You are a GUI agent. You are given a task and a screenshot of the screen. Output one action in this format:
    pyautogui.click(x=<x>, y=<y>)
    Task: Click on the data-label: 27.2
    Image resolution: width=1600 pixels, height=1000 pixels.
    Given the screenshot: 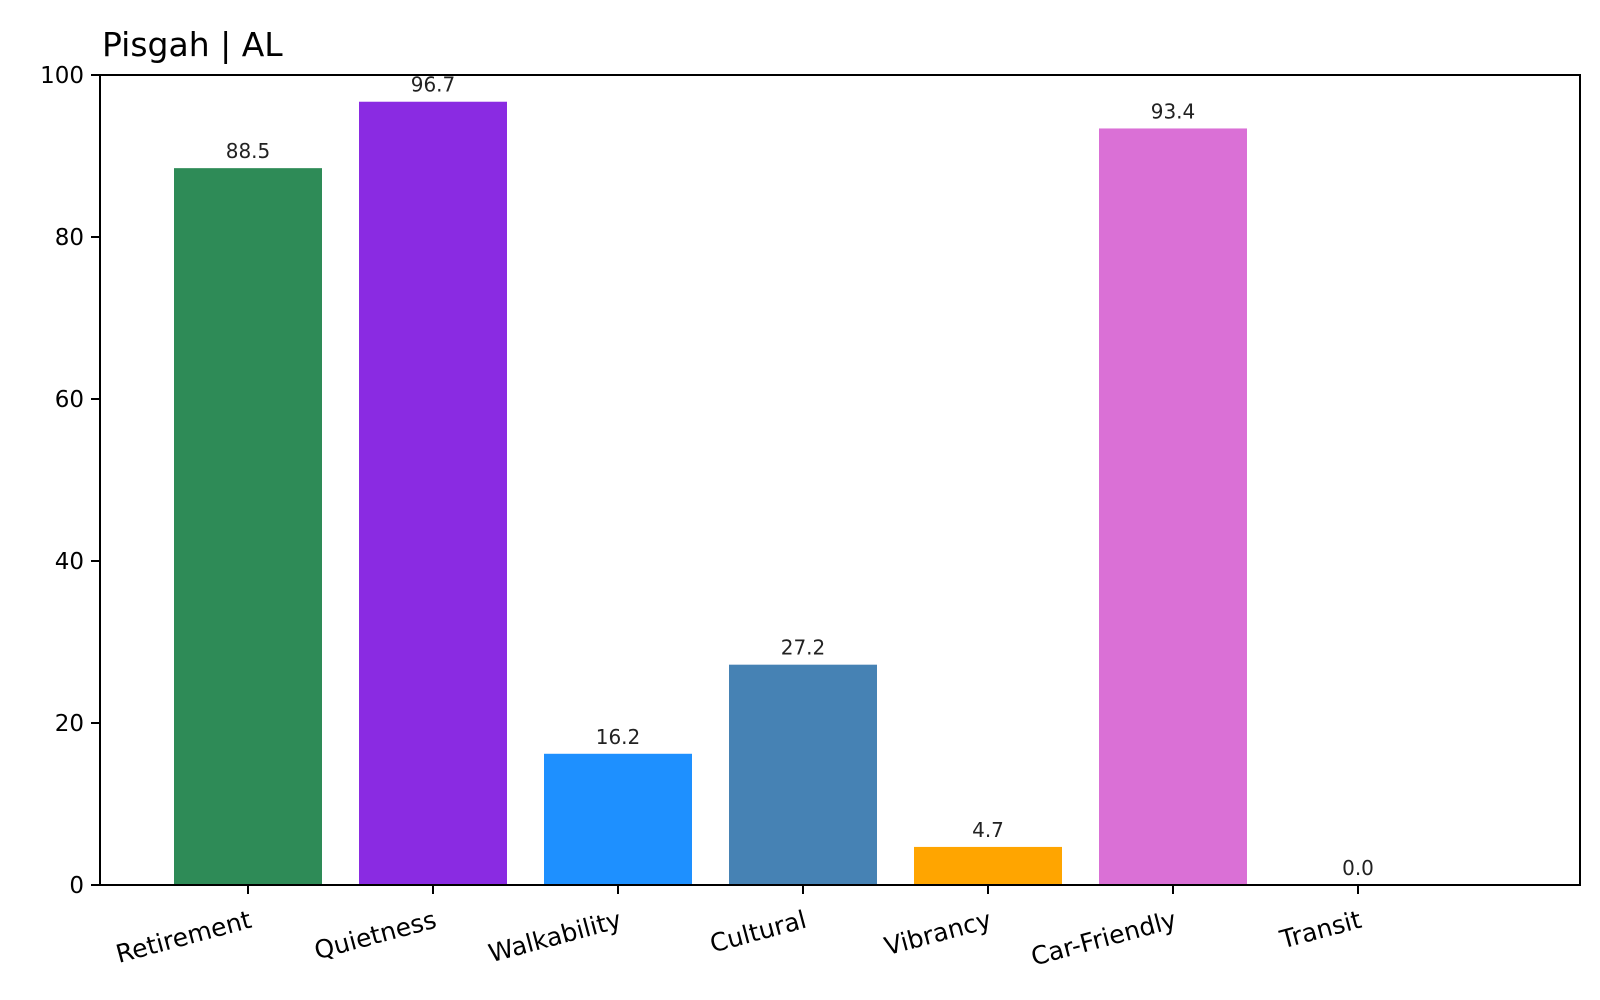 What is the action you would take?
    pyautogui.click(x=803, y=648)
    